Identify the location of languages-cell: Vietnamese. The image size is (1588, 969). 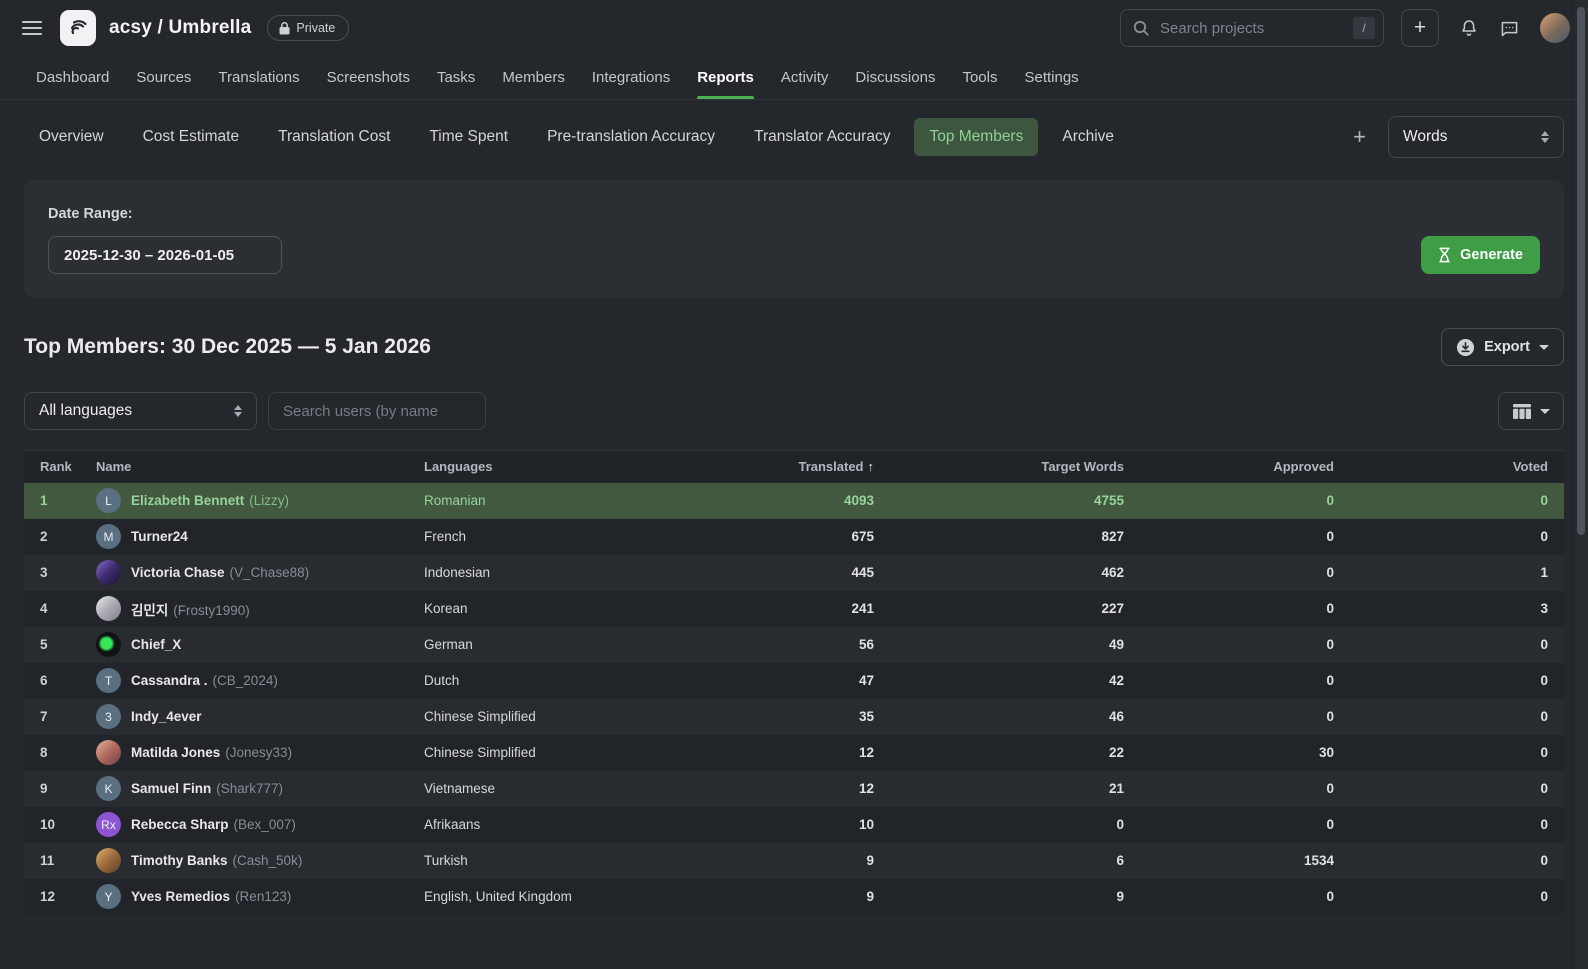
(460, 788).